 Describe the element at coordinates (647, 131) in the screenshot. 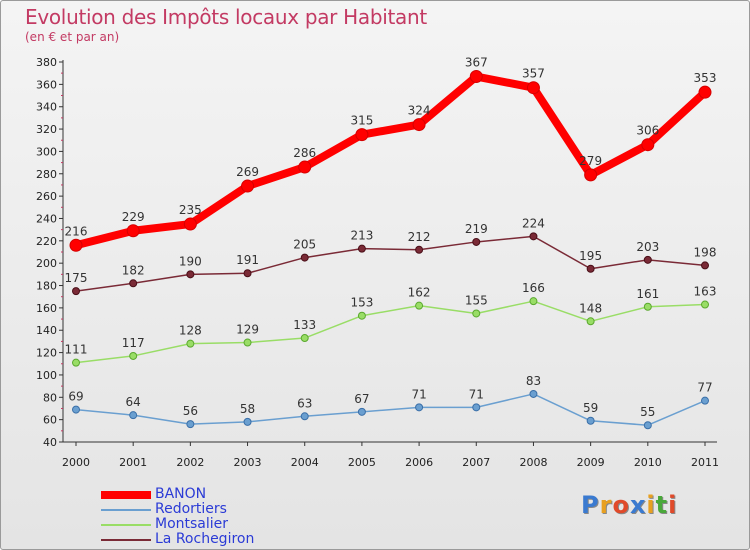

I see `data-label: 306` at that location.